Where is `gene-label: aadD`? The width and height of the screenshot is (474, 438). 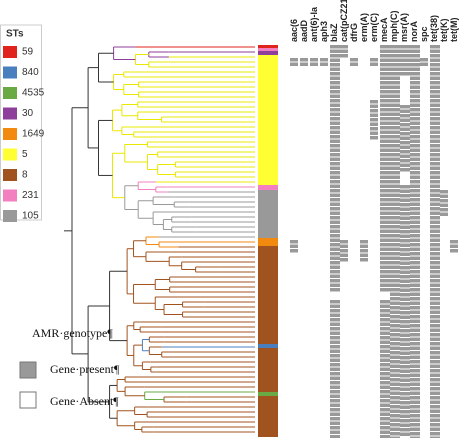 gene-label: aadD is located at coordinates (304, 30).